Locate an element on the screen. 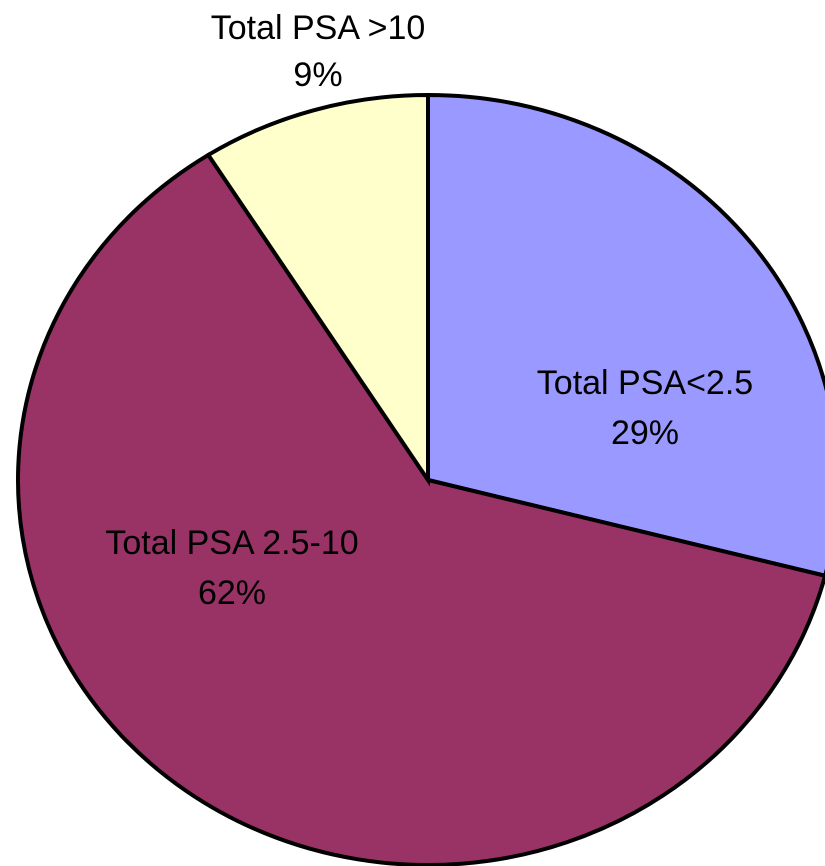  slice-value-label: 62% is located at coordinates (232, 593).